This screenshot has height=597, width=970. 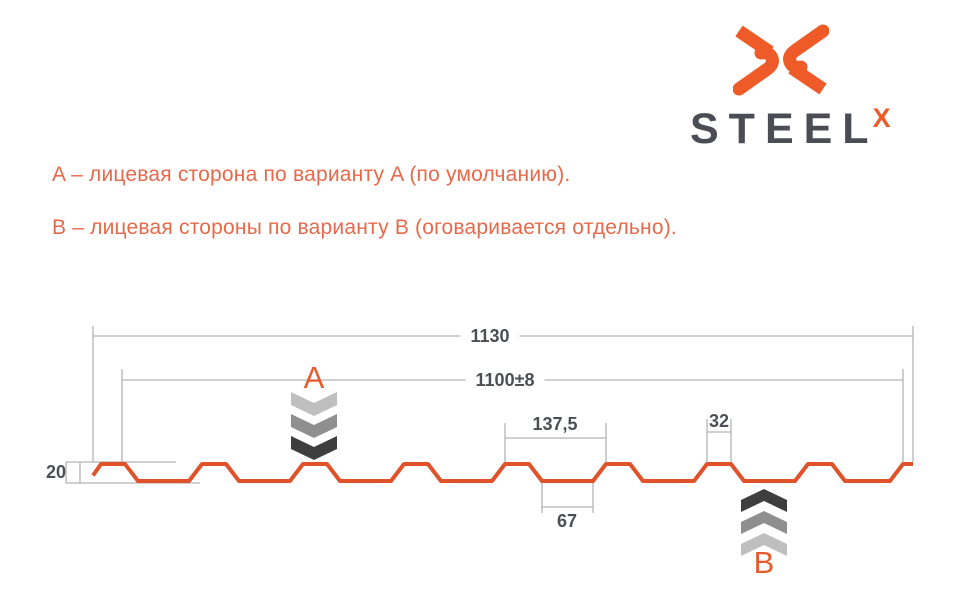 What do you see at coordinates (719, 421) in the screenshot?
I see `dim-rib-top-width-label: 32` at bounding box center [719, 421].